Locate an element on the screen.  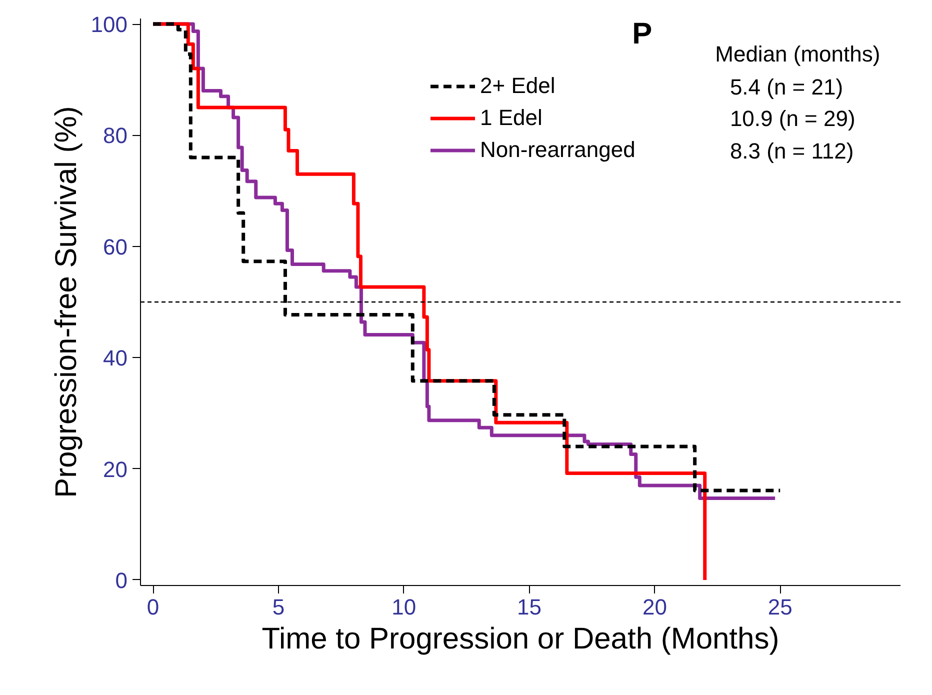
legend-label: Non-rearranged is located at coordinates (558, 150).